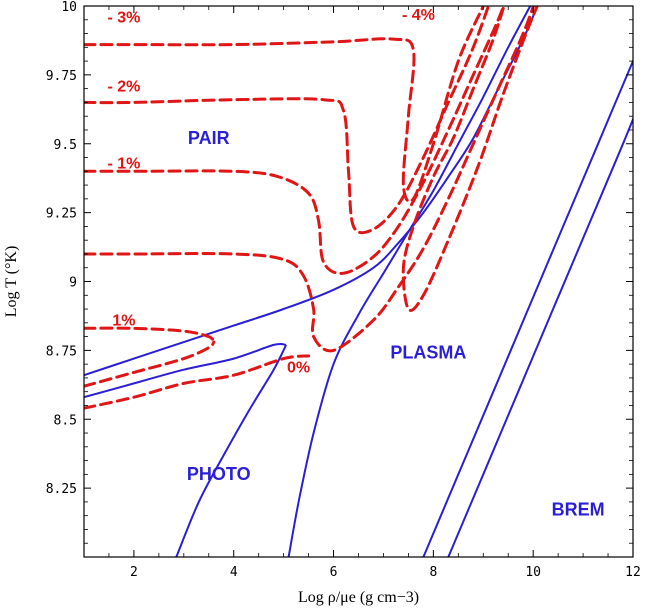 This screenshot has height=613, width=646. What do you see at coordinates (298, 367) in the screenshot?
I see `contour-label: 0%` at bounding box center [298, 367].